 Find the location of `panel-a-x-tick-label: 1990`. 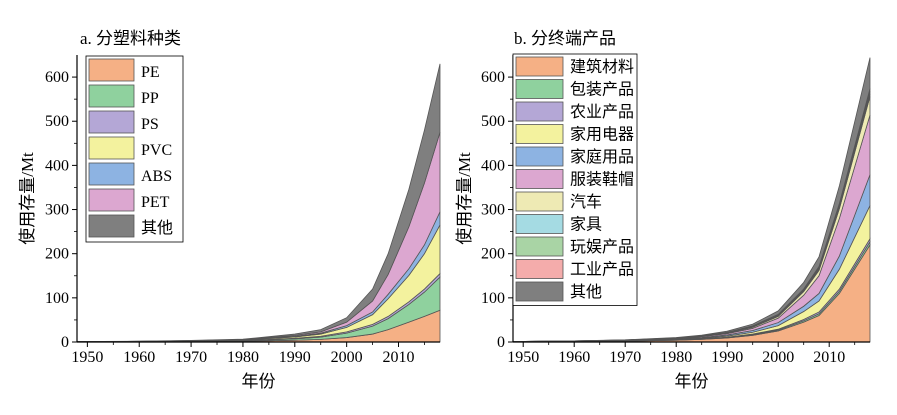

panel-a-x-tick-label: 1990 is located at coordinates (295, 357).